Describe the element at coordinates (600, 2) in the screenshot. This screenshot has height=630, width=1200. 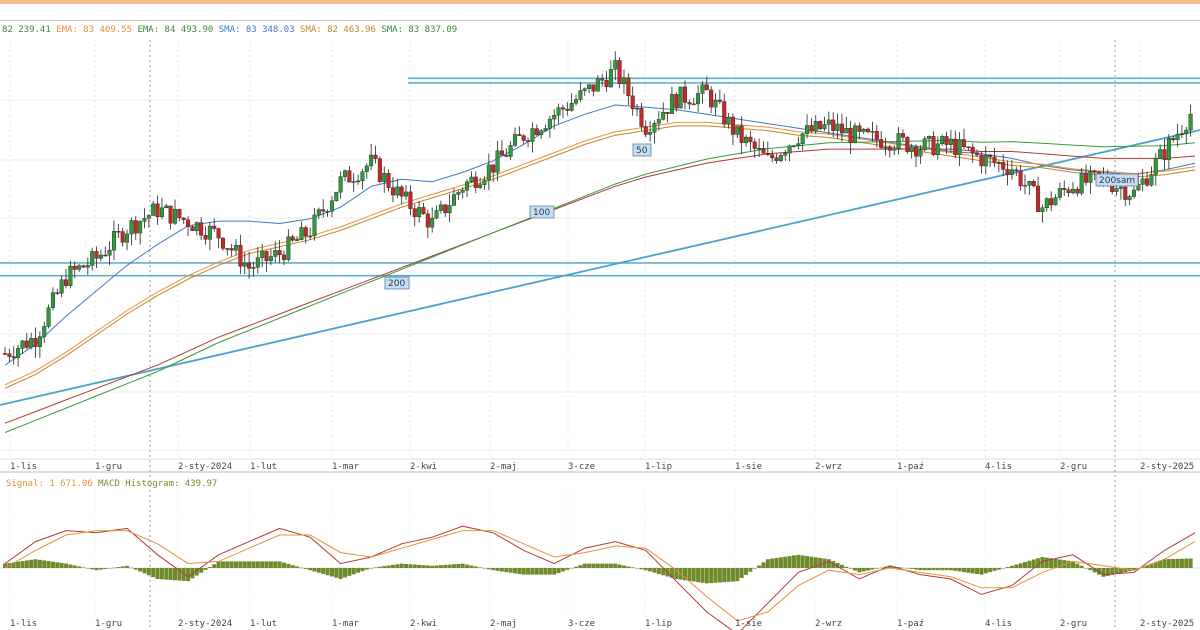
I see `window-top-accent` at that location.